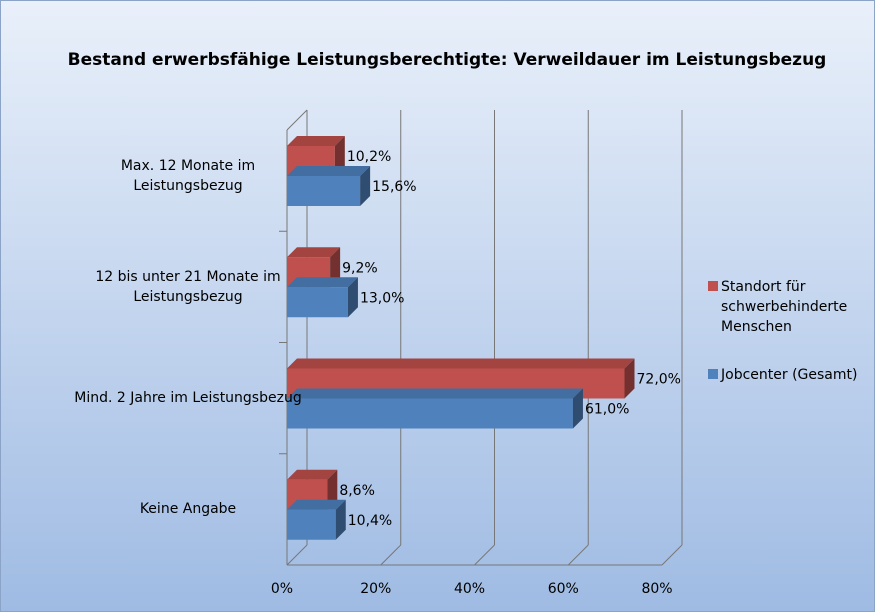 This screenshot has width=875, height=612. What do you see at coordinates (188, 398) in the screenshot?
I see `y-tick-label: Mind. 2 Jahre im Leistungsbezug` at bounding box center [188, 398].